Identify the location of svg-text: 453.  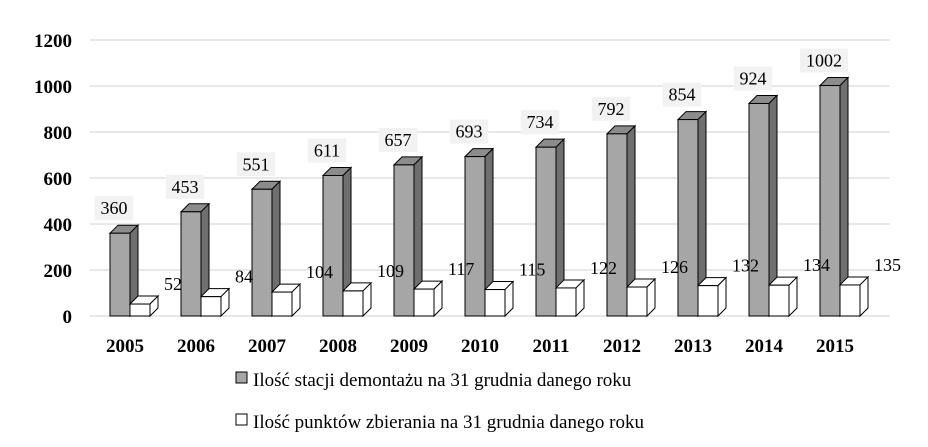
(185, 187).